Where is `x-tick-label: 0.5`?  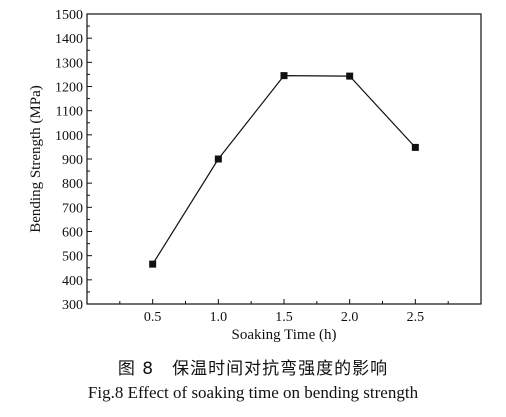
x-tick-label: 0.5 is located at coordinates (153, 317).